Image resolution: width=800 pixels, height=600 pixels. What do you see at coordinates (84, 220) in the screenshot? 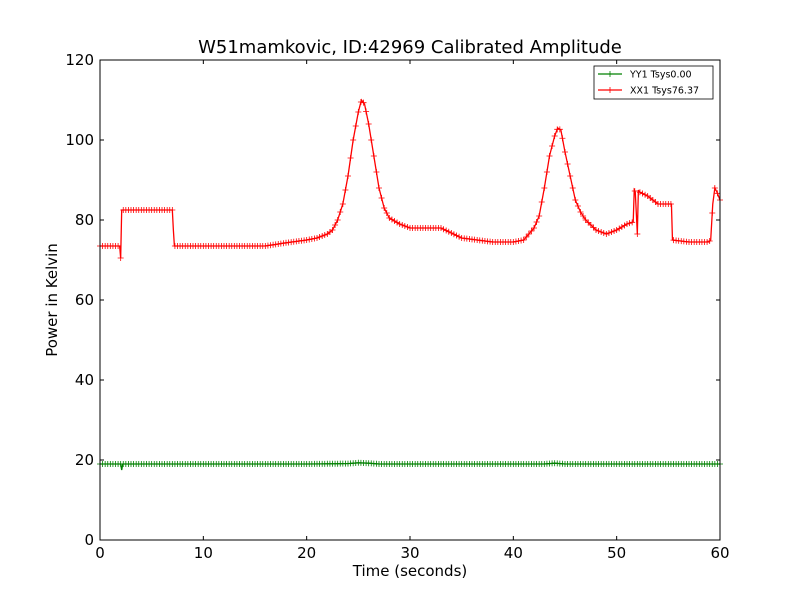
I see `y-tick-label: 80` at bounding box center [84, 220].